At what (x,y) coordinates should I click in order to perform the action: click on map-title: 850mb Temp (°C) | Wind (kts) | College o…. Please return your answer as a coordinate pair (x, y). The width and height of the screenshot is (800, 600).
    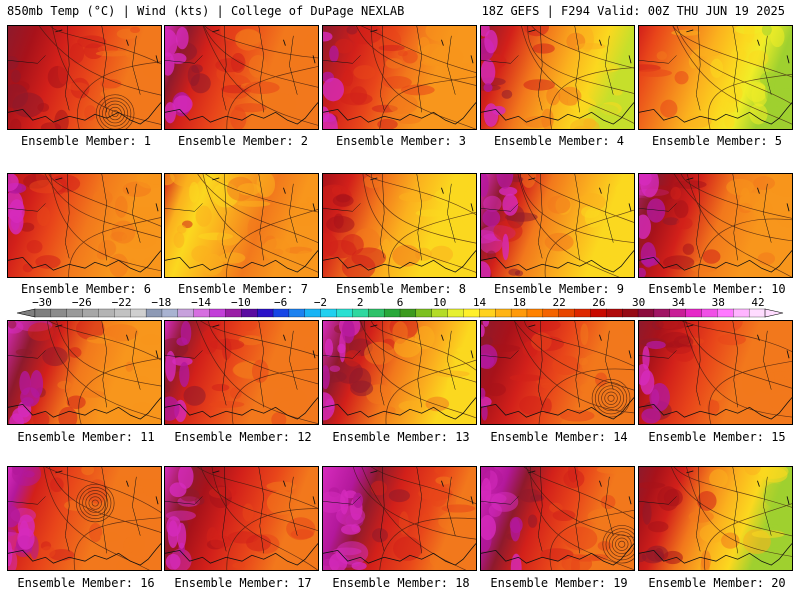
    Looking at the image, I should click on (206, 11).